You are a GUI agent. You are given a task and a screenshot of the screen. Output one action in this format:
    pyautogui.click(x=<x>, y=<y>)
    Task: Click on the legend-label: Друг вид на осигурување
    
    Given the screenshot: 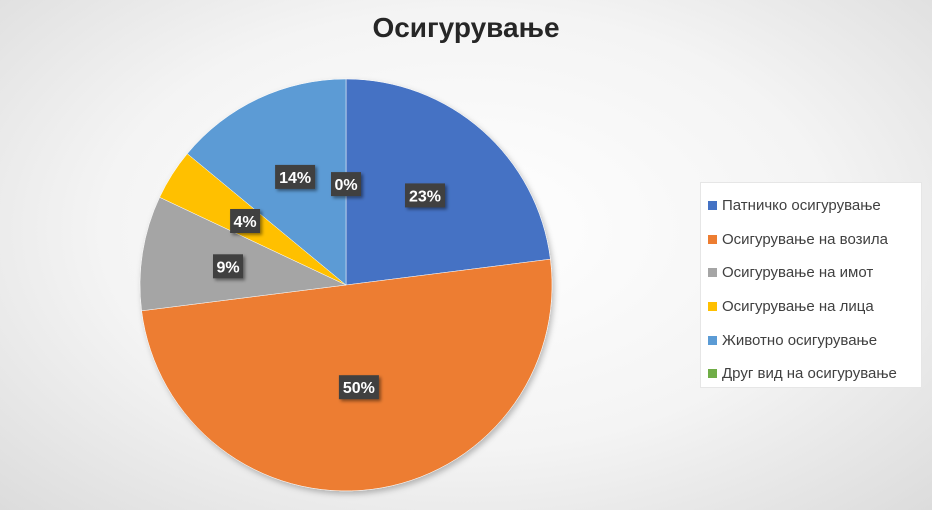 What is the action you would take?
    pyautogui.click(x=809, y=374)
    